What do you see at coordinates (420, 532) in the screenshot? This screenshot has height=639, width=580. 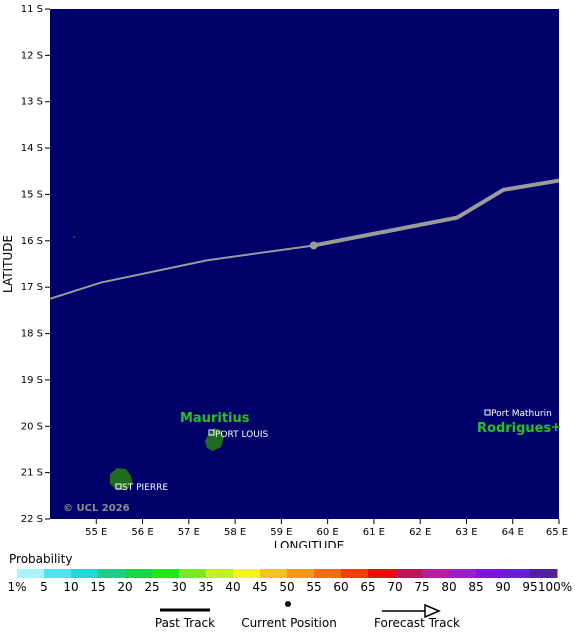 I see `longitude-tick-label: 62 E` at bounding box center [420, 532].